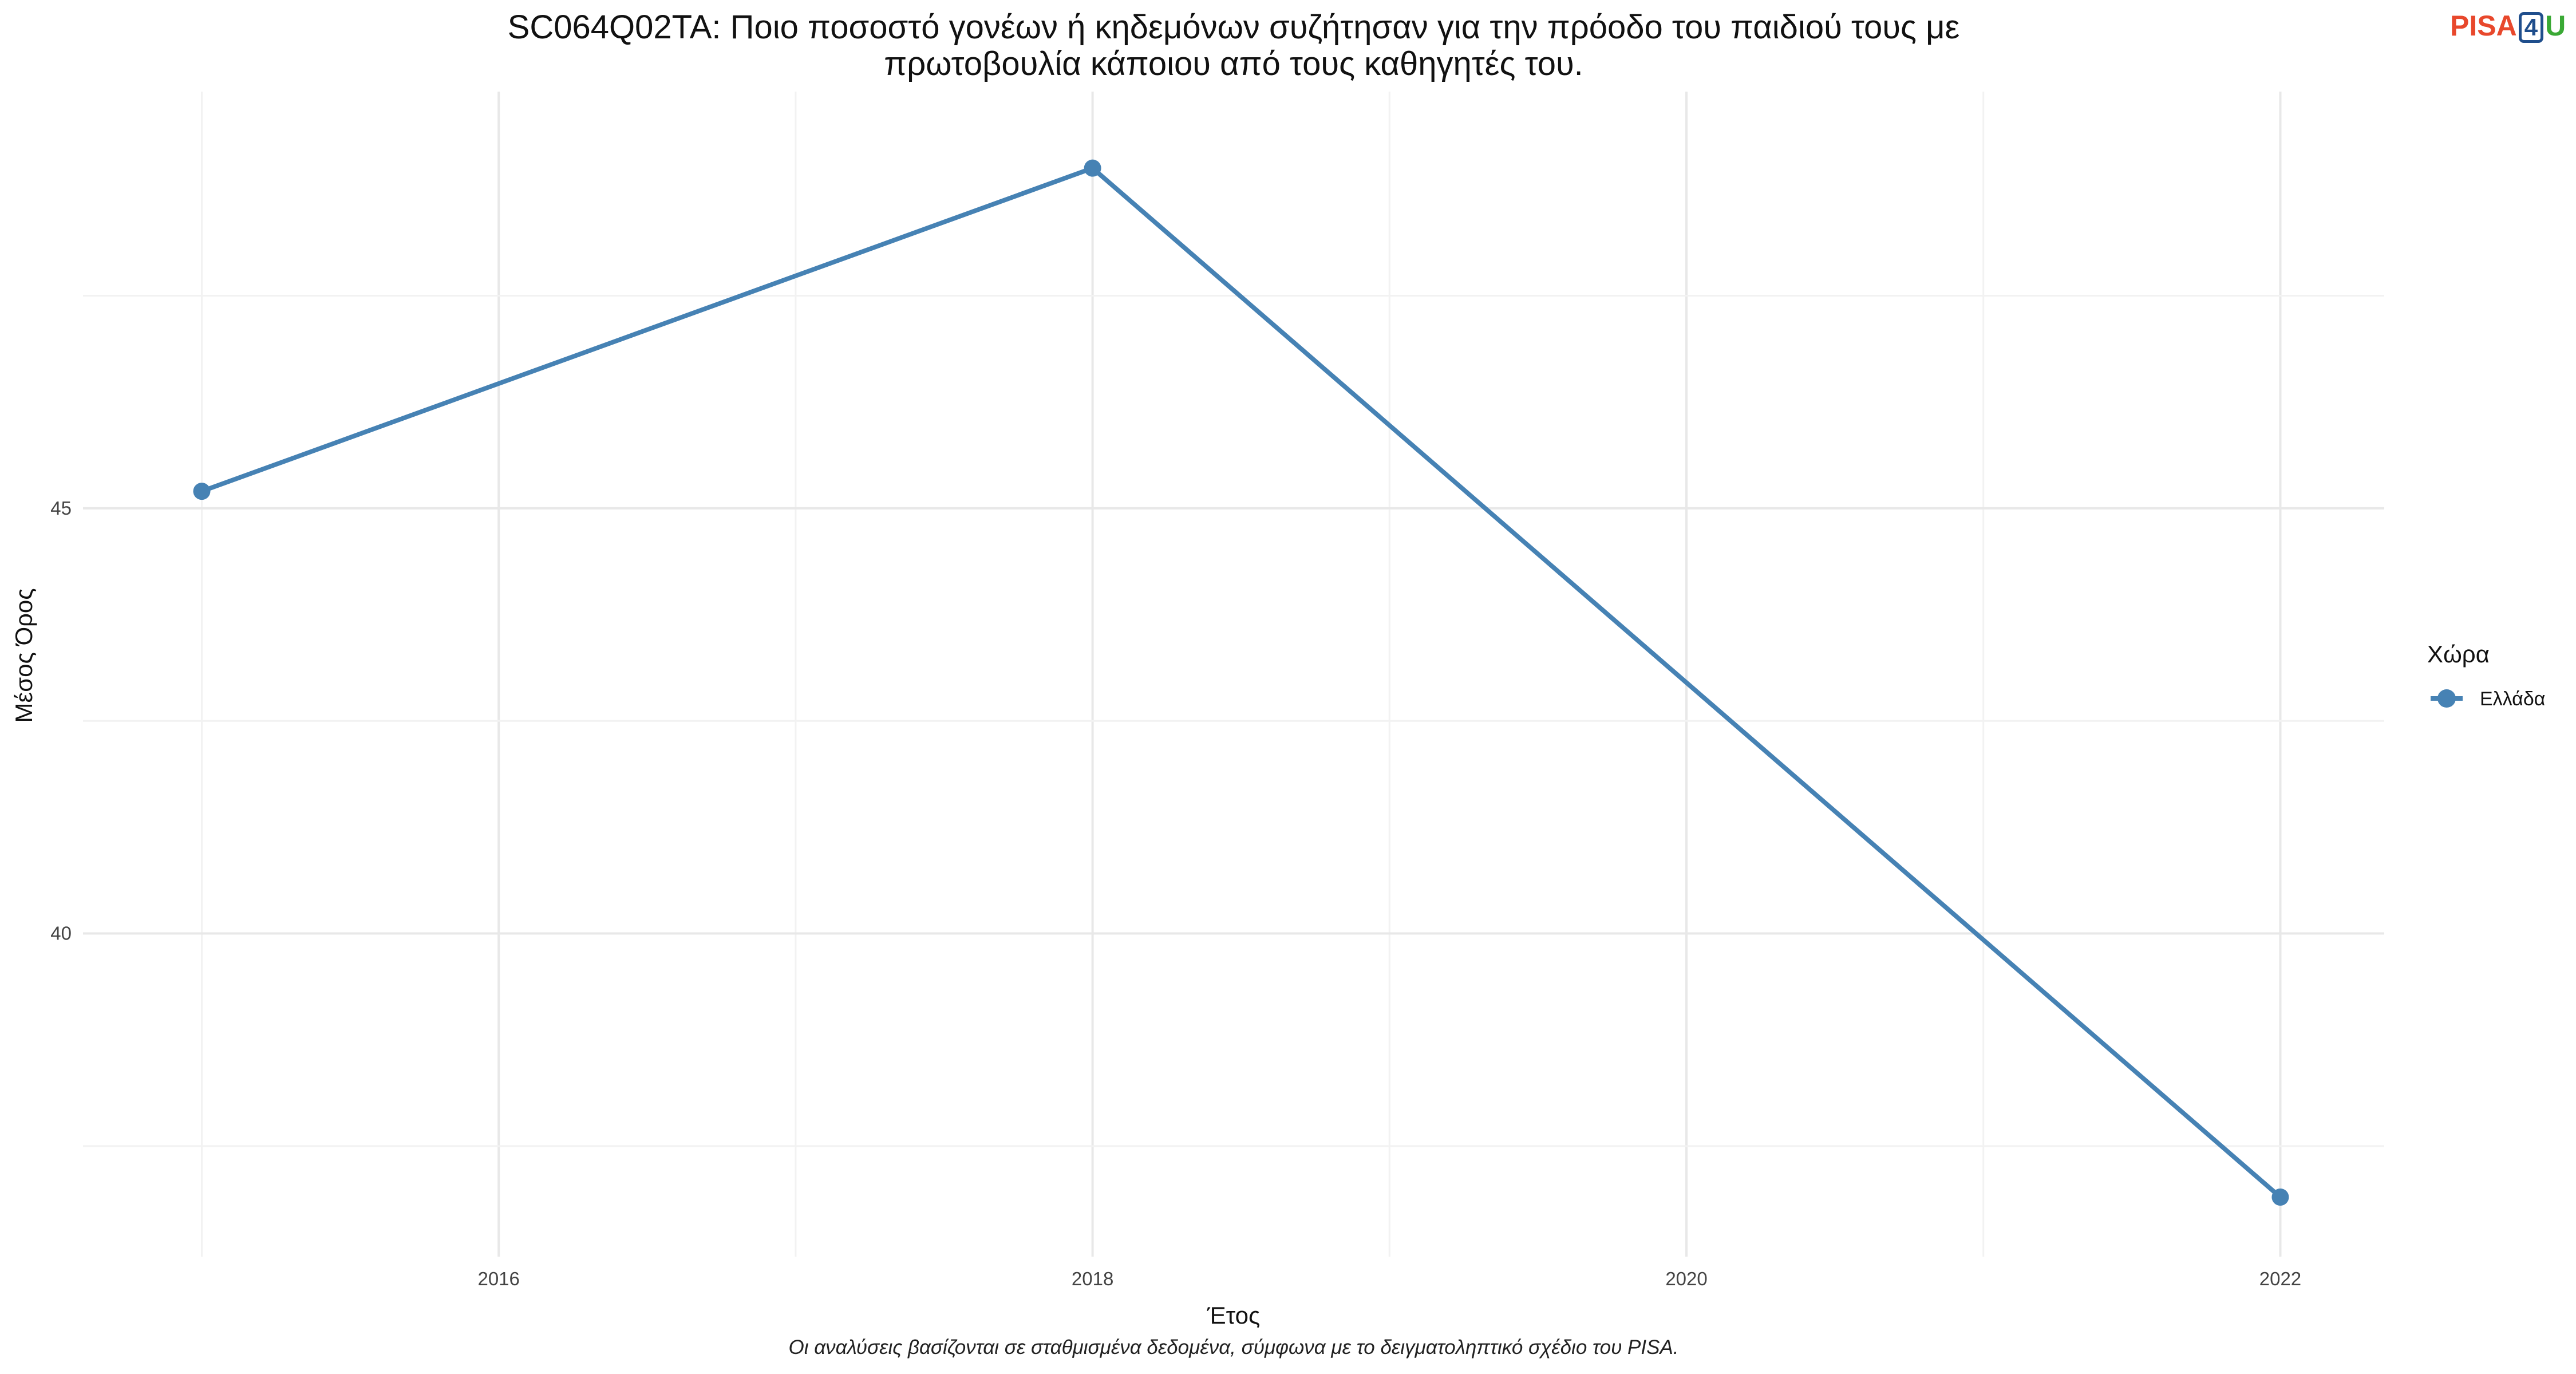 Image resolution: width=2576 pixels, height=1374 pixels. What do you see at coordinates (2446, 699) in the screenshot?
I see `legend-key-marker` at bounding box center [2446, 699].